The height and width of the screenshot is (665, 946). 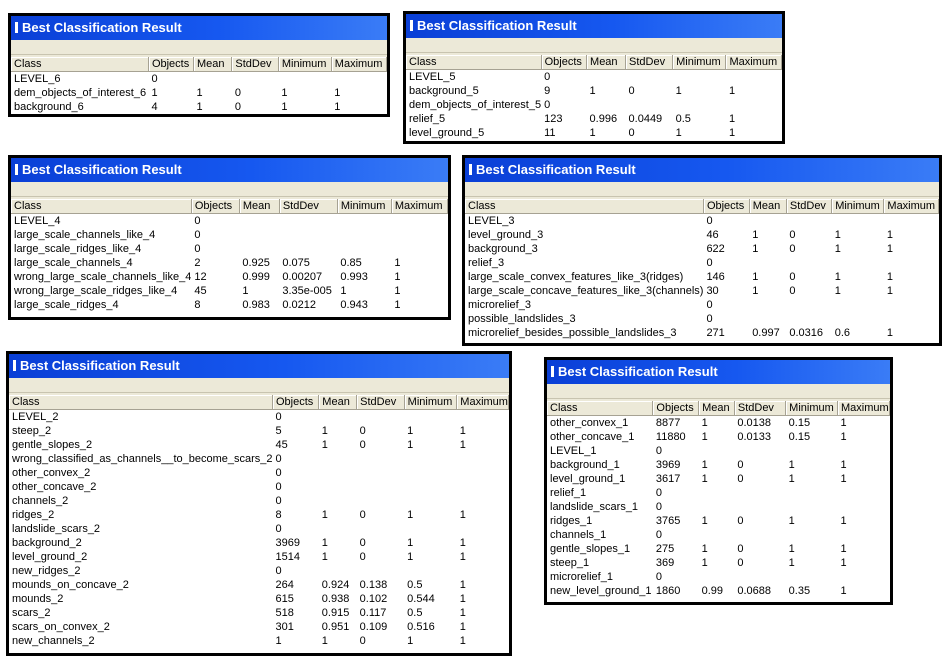 What do you see at coordinates (718, 577) in the screenshot?
I see `table-row: microrelief_1 0` at bounding box center [718, 577].